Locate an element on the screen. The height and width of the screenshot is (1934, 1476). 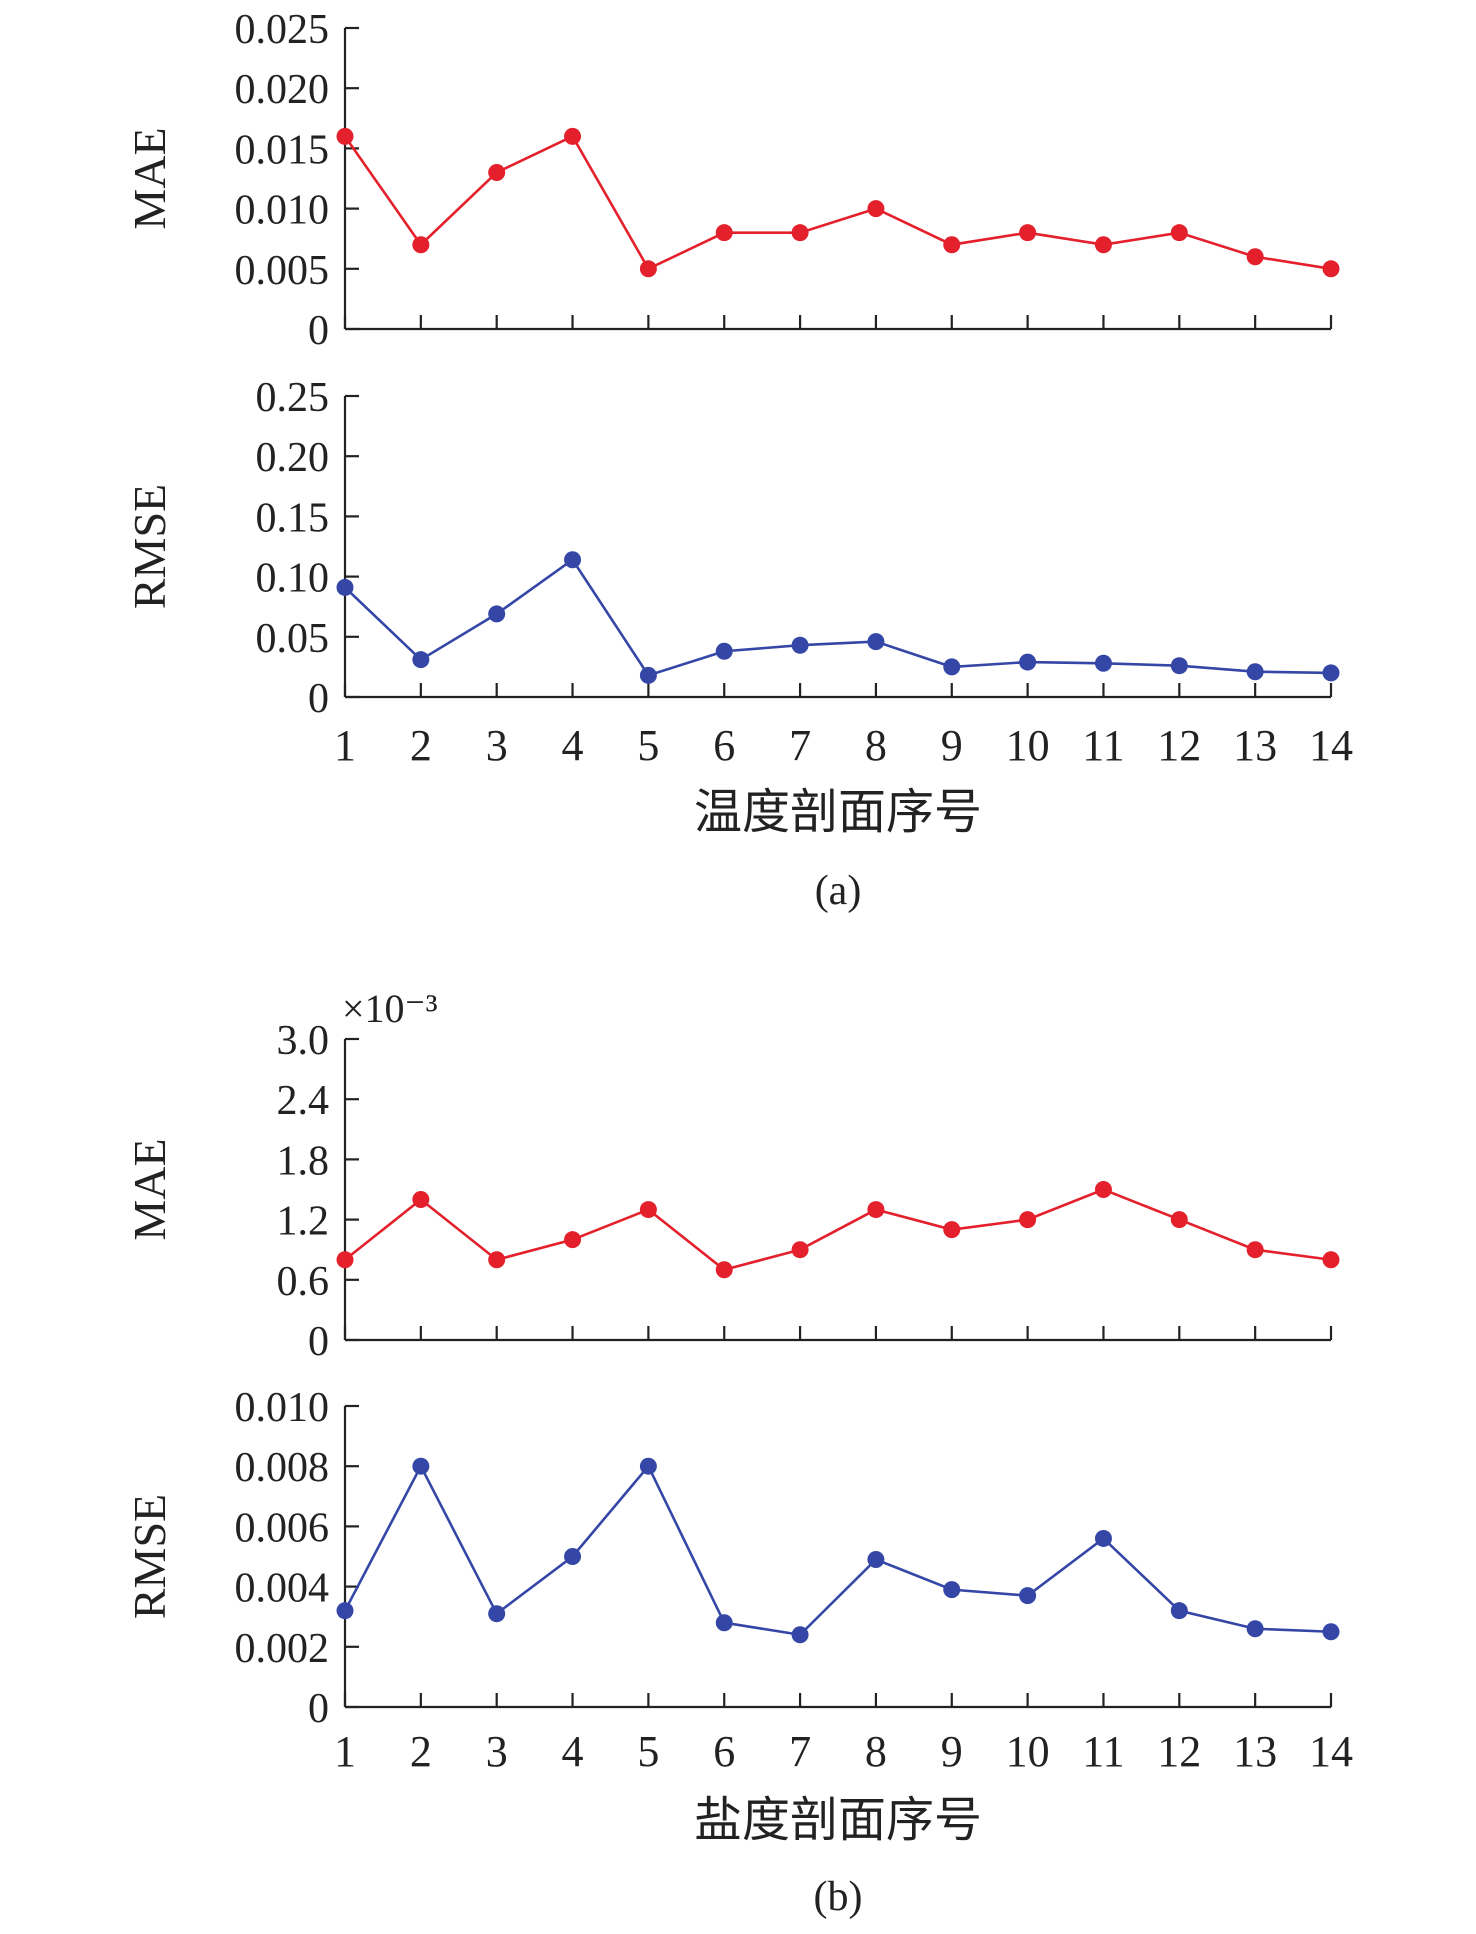
plot-2-y-tick-label: 0.20 is located at coordinates (293, 458).